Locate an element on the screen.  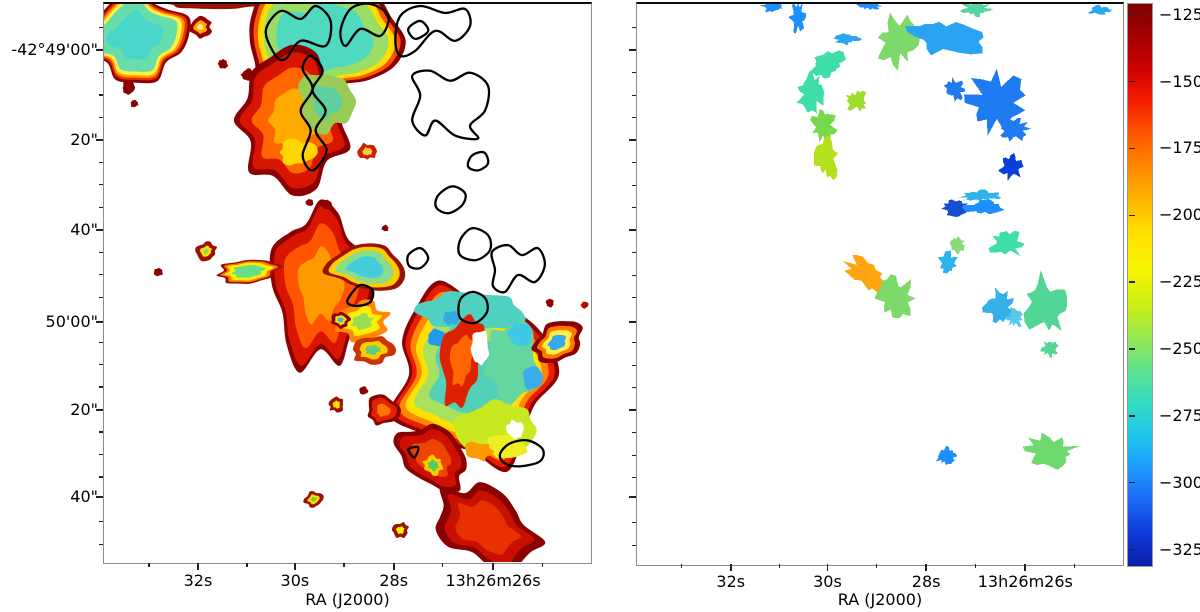
x-tick-label: 13h26m26s is located at coordinates (1025, 581).